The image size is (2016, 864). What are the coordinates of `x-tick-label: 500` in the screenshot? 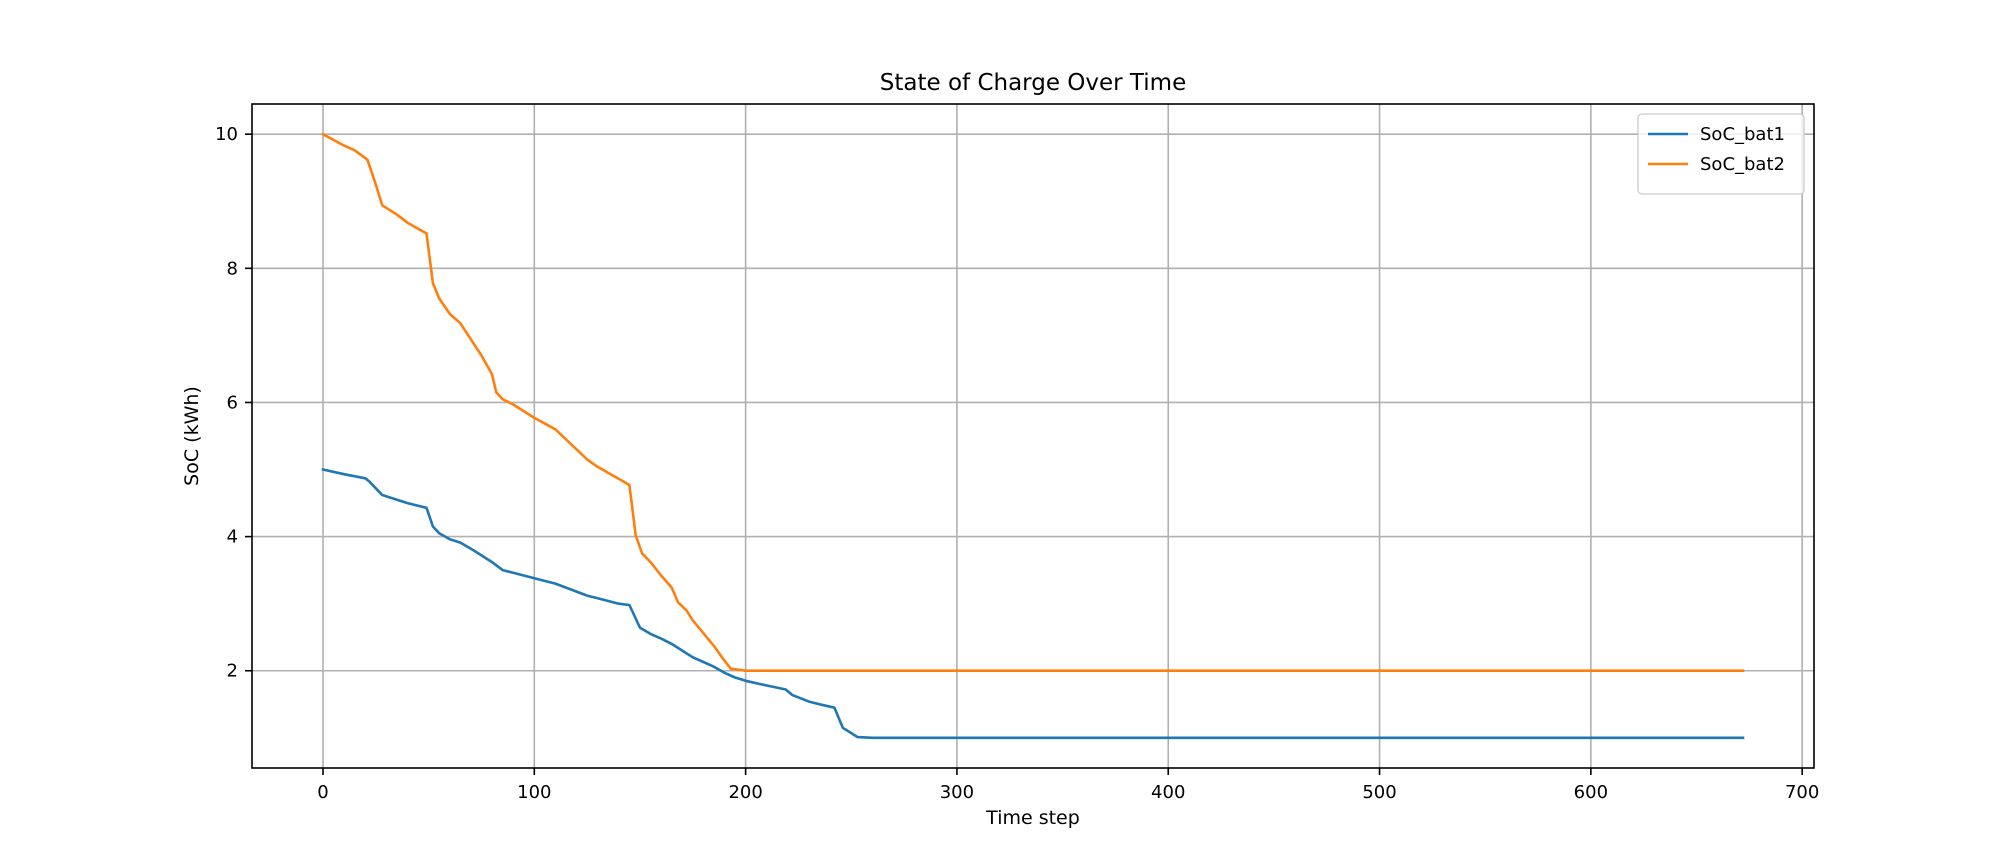 It's located at (1379, 792).